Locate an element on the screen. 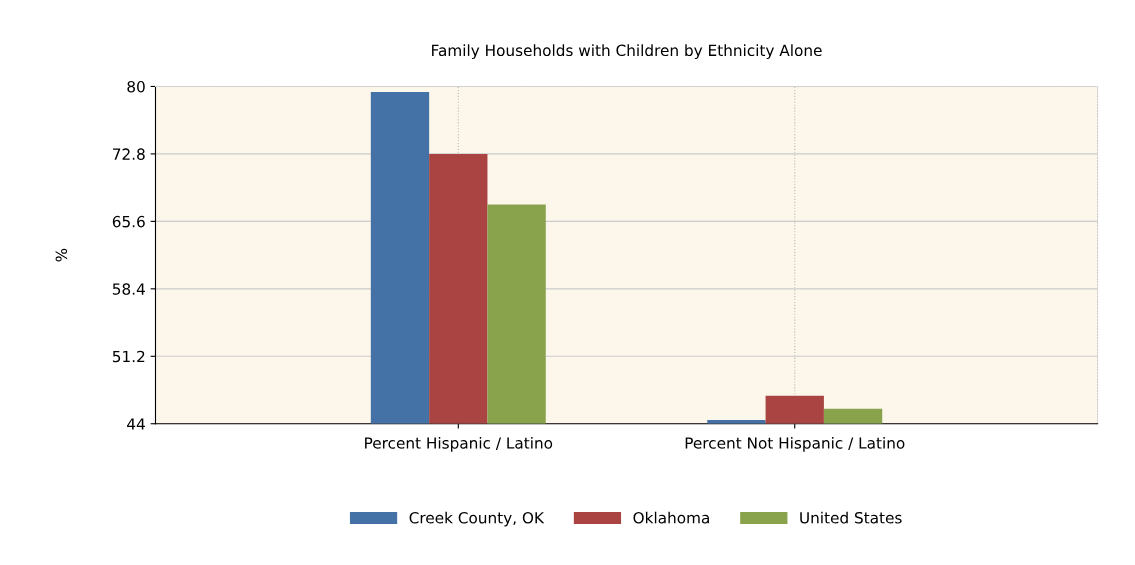 This screenshot has width=1135, height=565. y-tick-label: 72.8 is located at coordinates (129, 154).